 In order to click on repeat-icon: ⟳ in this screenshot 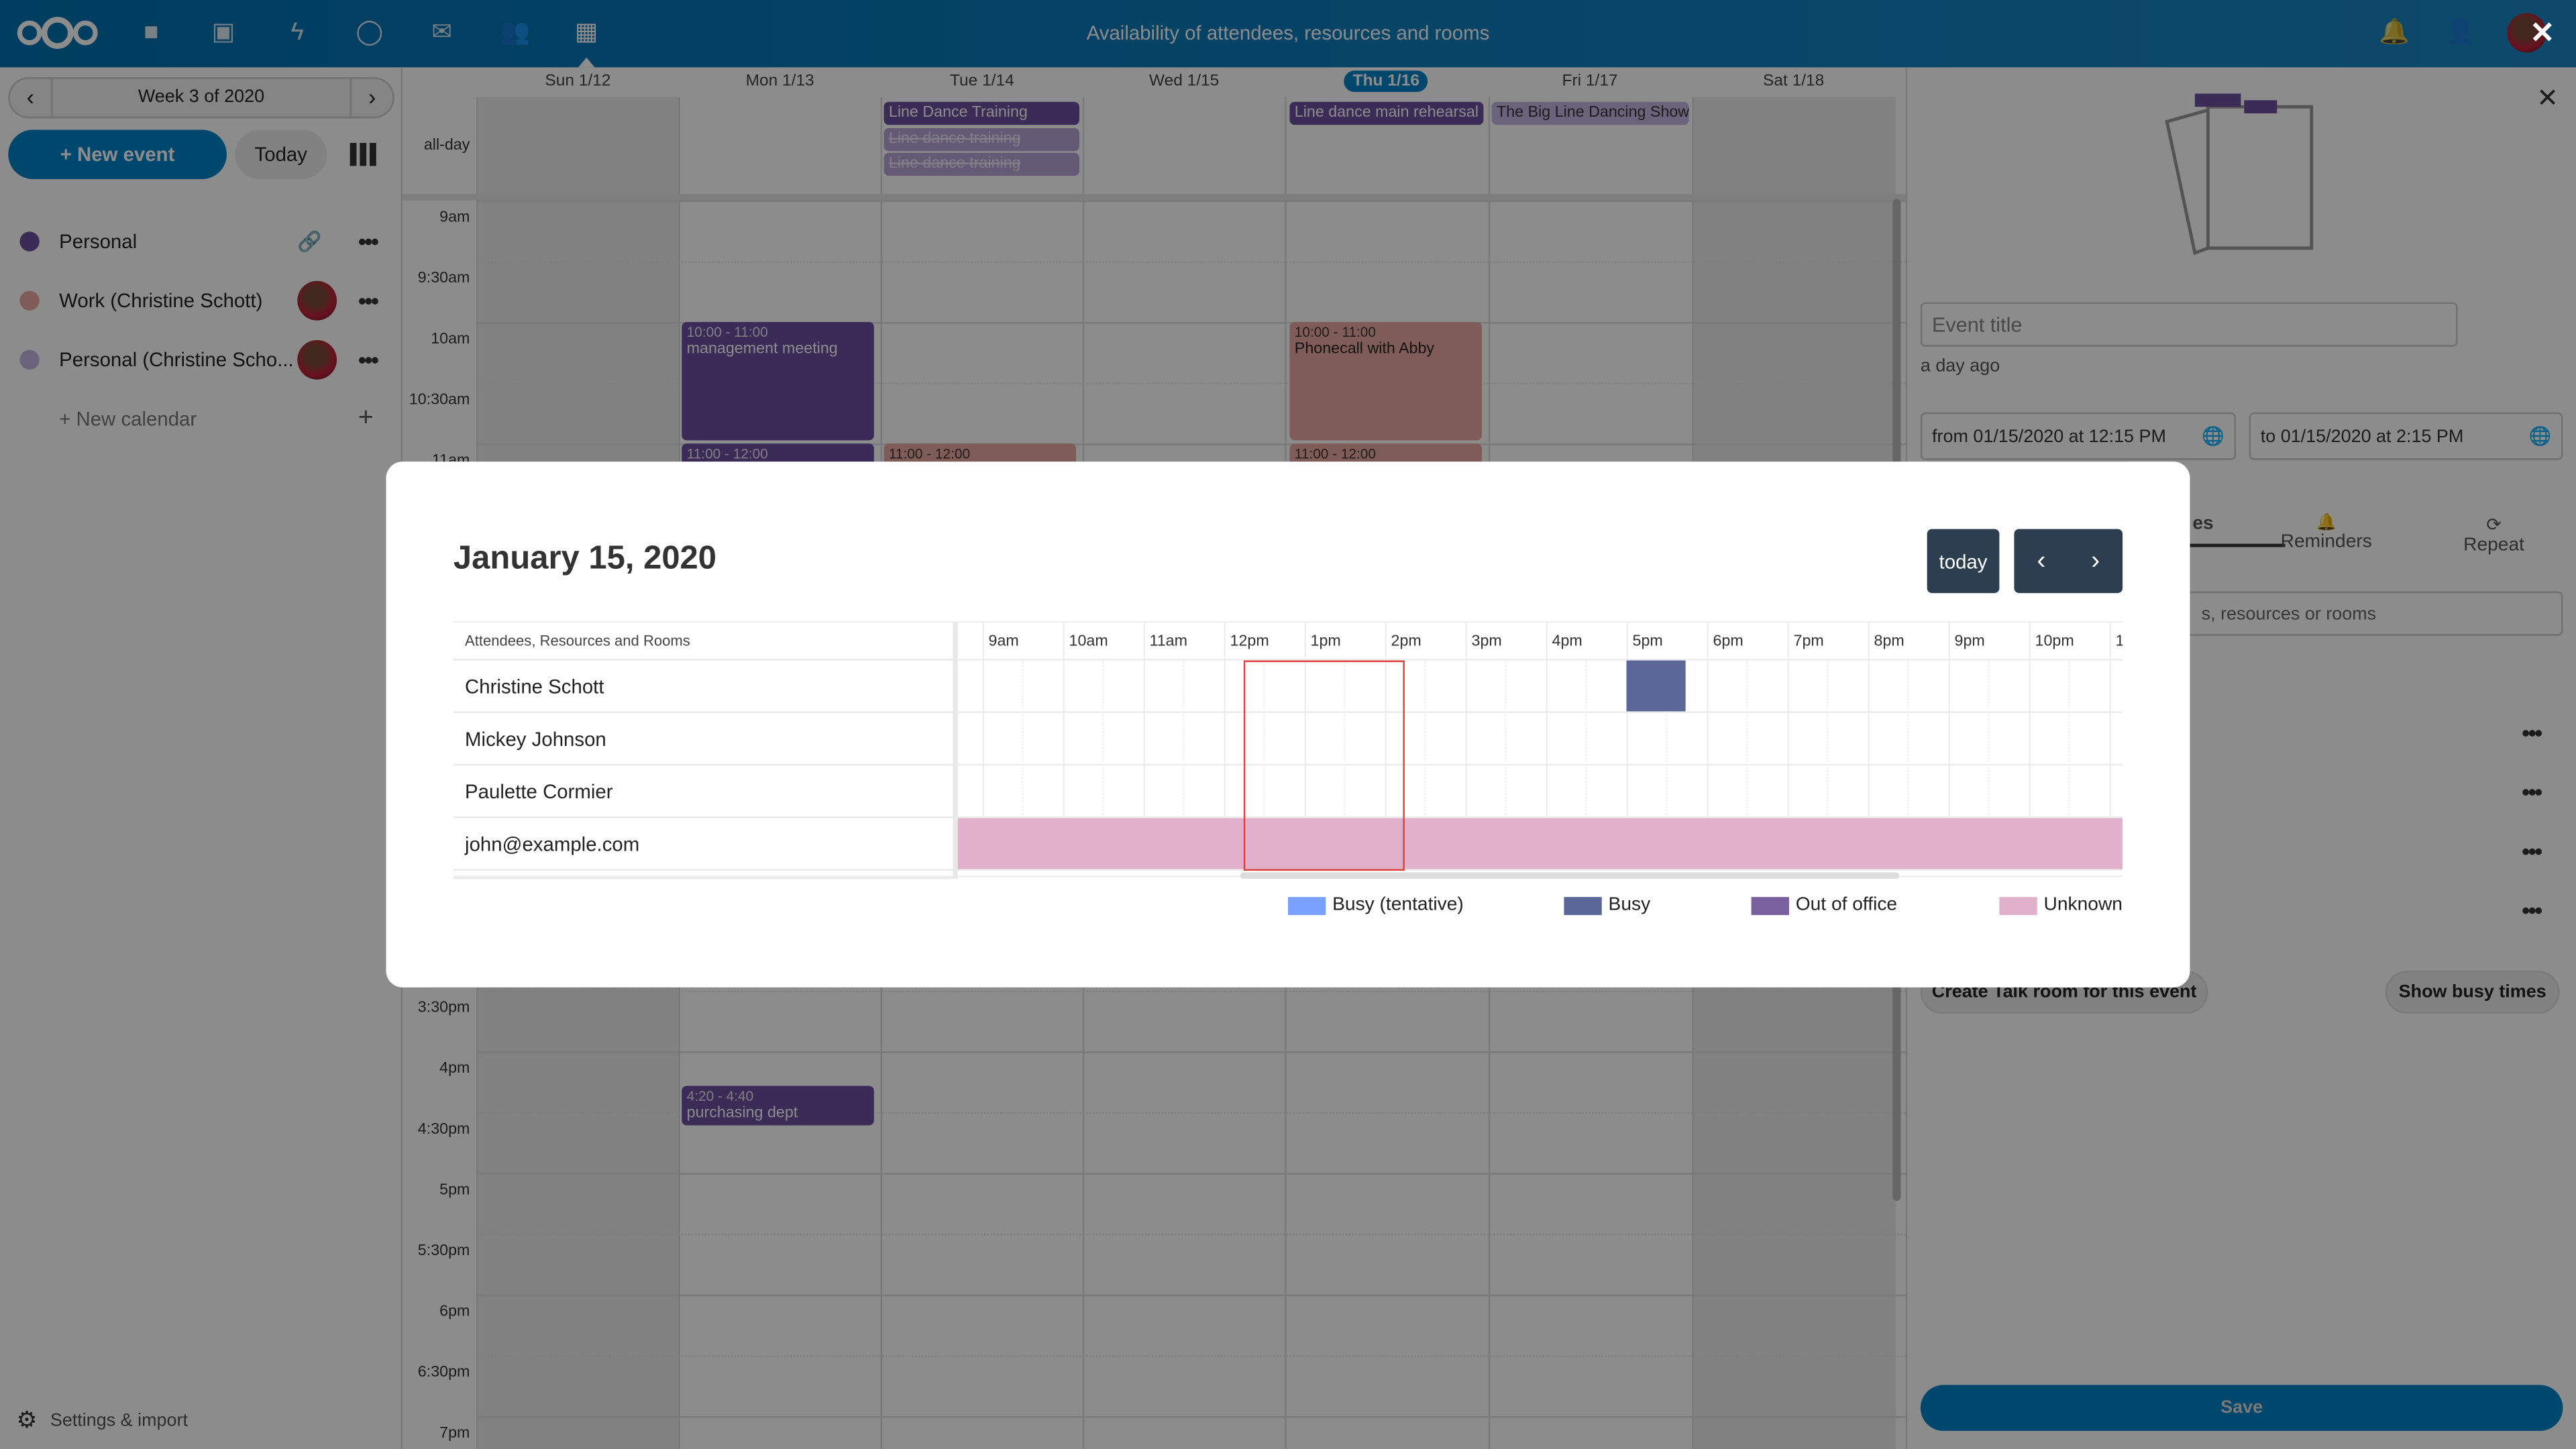, I will do `click(2494, 525)`.